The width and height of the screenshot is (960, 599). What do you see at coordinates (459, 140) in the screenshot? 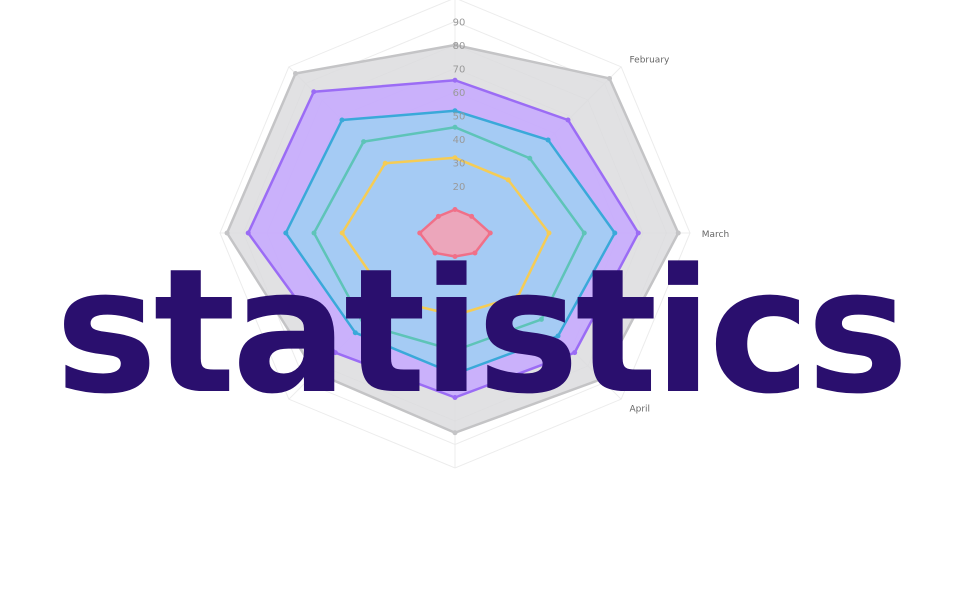
I see `tick-label: 40` at bounding box center [459, 140].